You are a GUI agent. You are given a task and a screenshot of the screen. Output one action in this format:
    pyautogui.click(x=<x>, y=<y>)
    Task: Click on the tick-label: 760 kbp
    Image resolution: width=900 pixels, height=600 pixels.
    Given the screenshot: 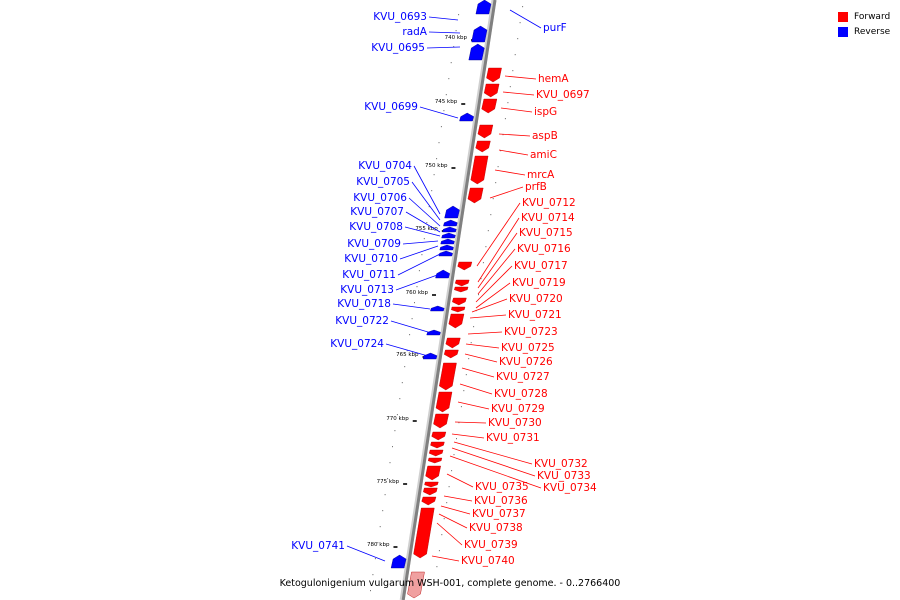 What is the action you would take?
    pyautogui.click(x=417, y=293)
    